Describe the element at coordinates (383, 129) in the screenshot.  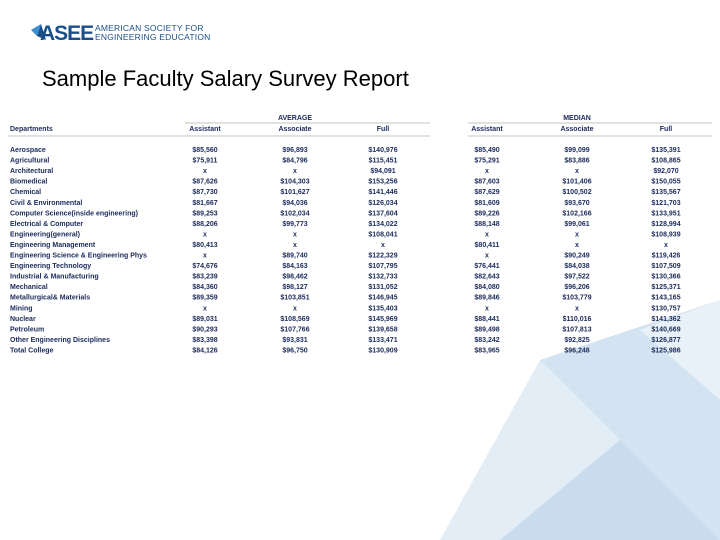
I see `column-header: Full` at that location.